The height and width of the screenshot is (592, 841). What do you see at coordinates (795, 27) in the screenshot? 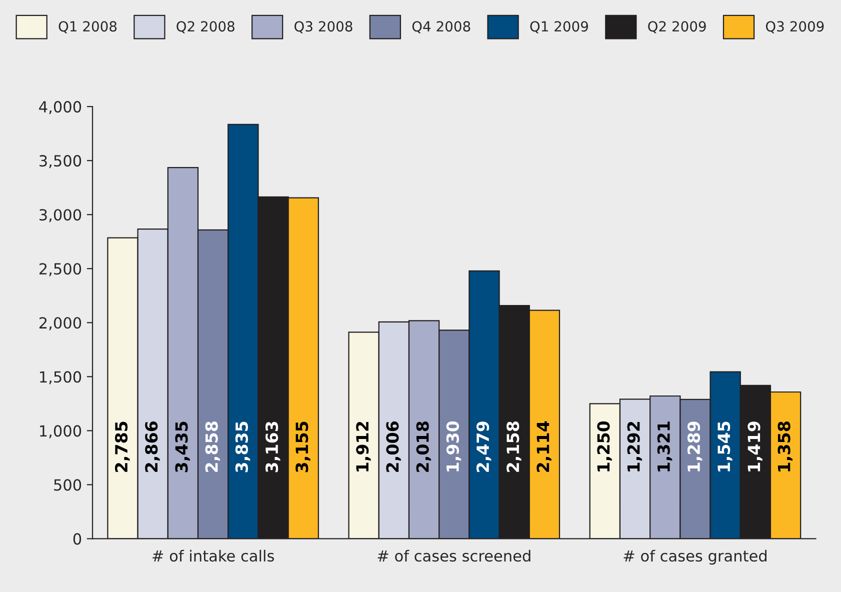
I see `legend-label: Q3 2009` at bounding box center [795, 27].